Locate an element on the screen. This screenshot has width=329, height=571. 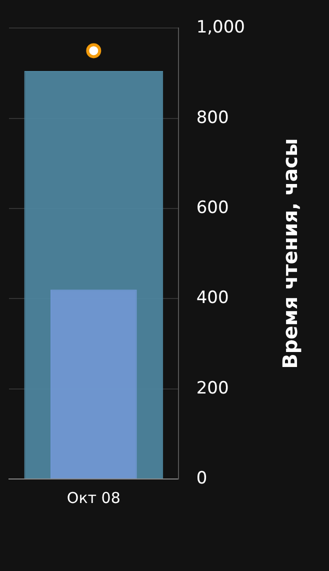
y2-tick-label: 0 is located at coordinates (202, 478).